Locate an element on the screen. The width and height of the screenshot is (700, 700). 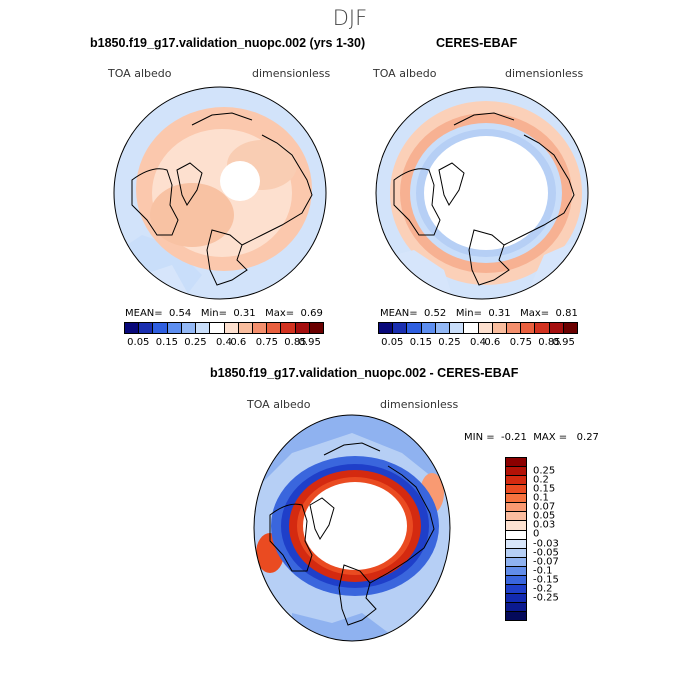
mean-value: 0.54 is located at coordinates (180, 313).